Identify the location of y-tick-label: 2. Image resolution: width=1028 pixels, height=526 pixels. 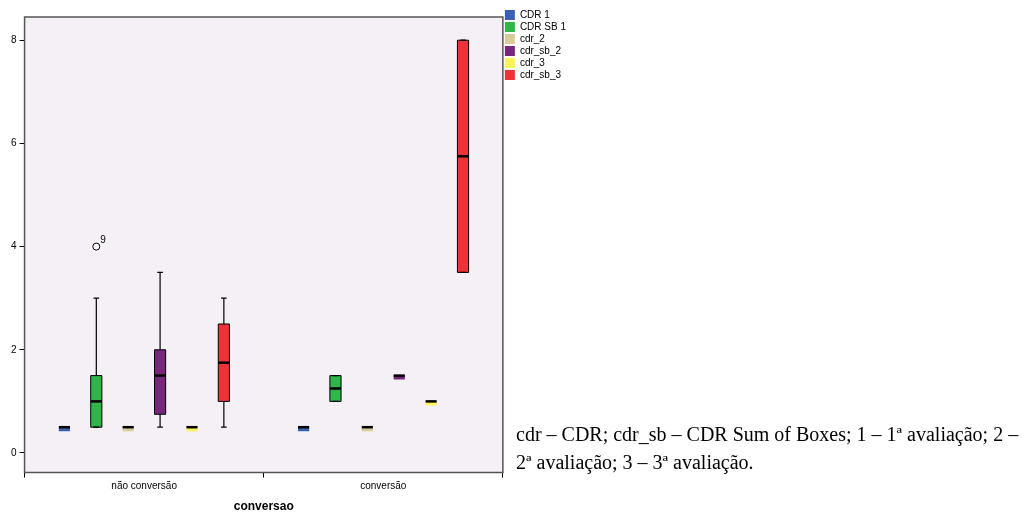
(14, 349).